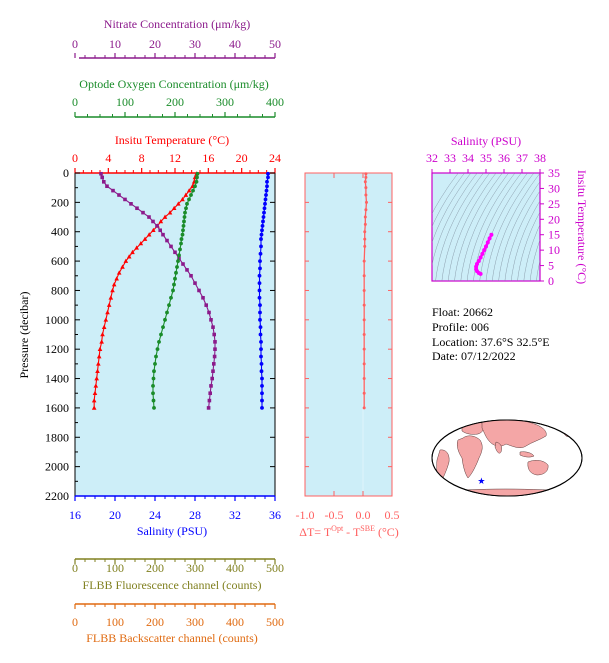  Describe the element at coordinates (235, 515) in the screenshot. I see `salinity-tick-label: 32` at that location.